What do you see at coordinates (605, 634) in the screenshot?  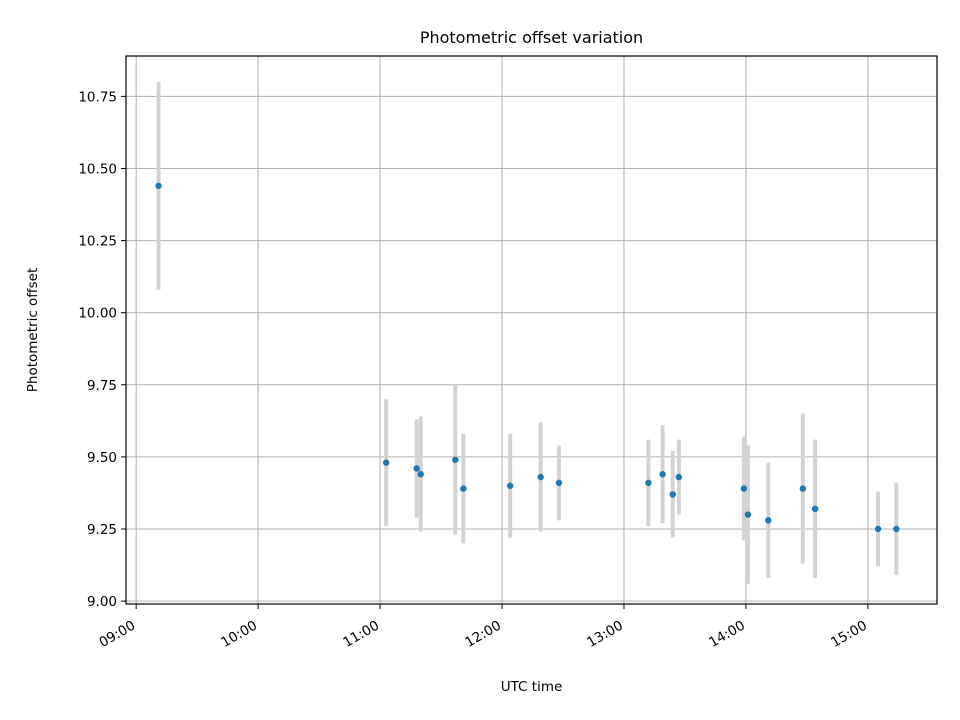 I see `x-tick-label: 13:00` at bounding box center [605, 634].